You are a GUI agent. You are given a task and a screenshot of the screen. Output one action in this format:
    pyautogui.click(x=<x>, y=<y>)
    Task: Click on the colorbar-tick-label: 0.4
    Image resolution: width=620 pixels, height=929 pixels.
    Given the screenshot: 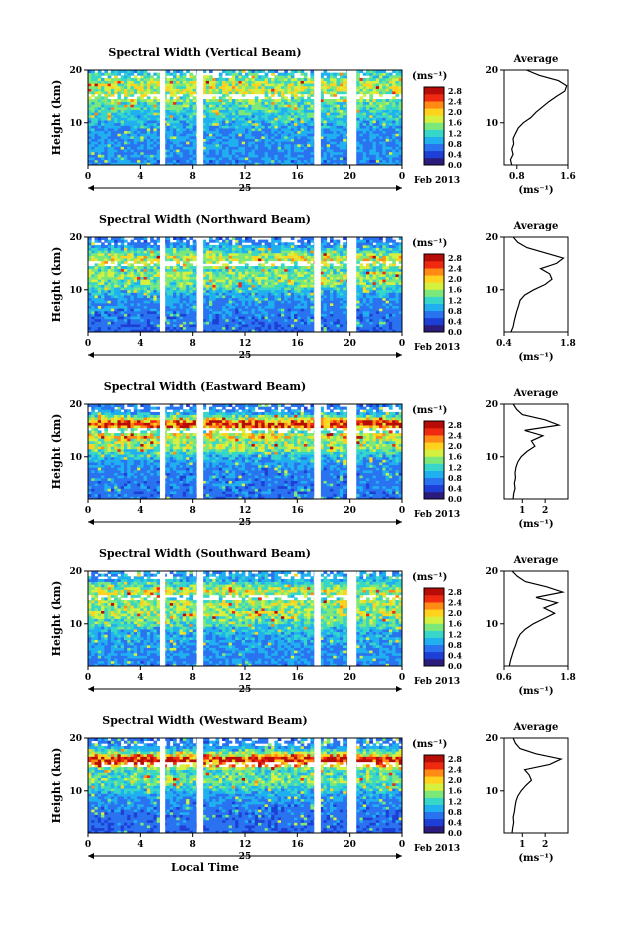 What is the action you would take?
    pyautogui.click(x=455, y=154)
    